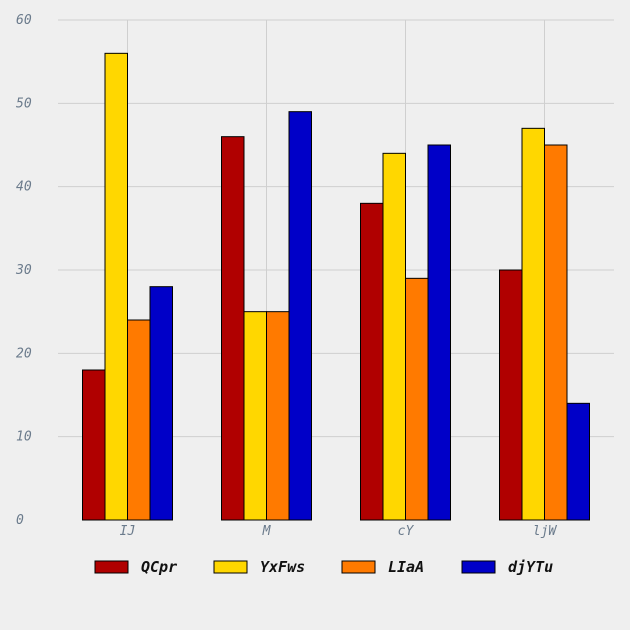 Image resolution: width=630 pixels, height=630 pixels. I want to click on y-tick-label: 30, so click(23, 270).